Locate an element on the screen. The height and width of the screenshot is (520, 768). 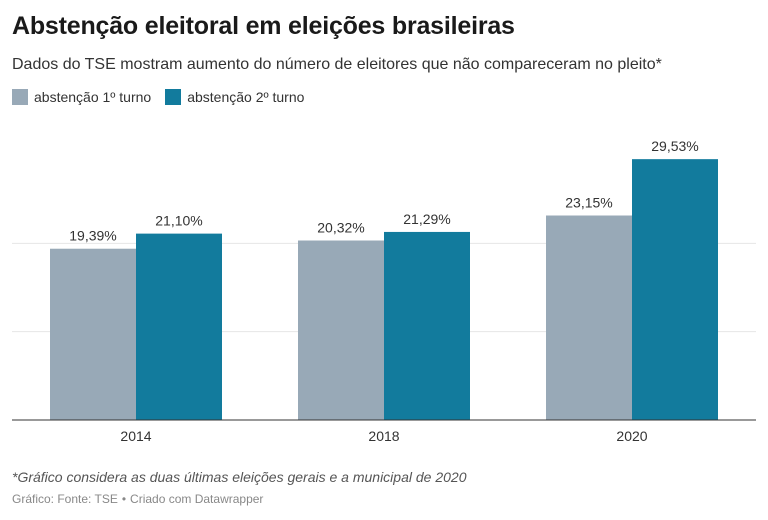
x-tick-label-2020: 2020 is located at coordinates (631, 436).